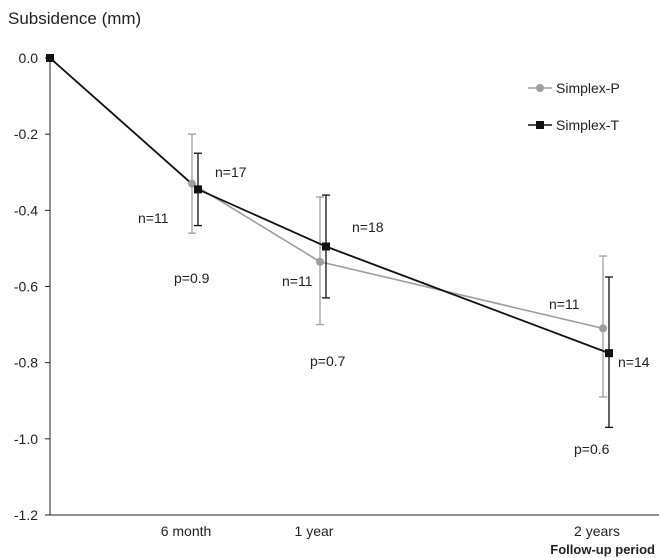 The width and height of the screenshot is (659, 558). I want to click on n-label: n=18, so click(368, 227).